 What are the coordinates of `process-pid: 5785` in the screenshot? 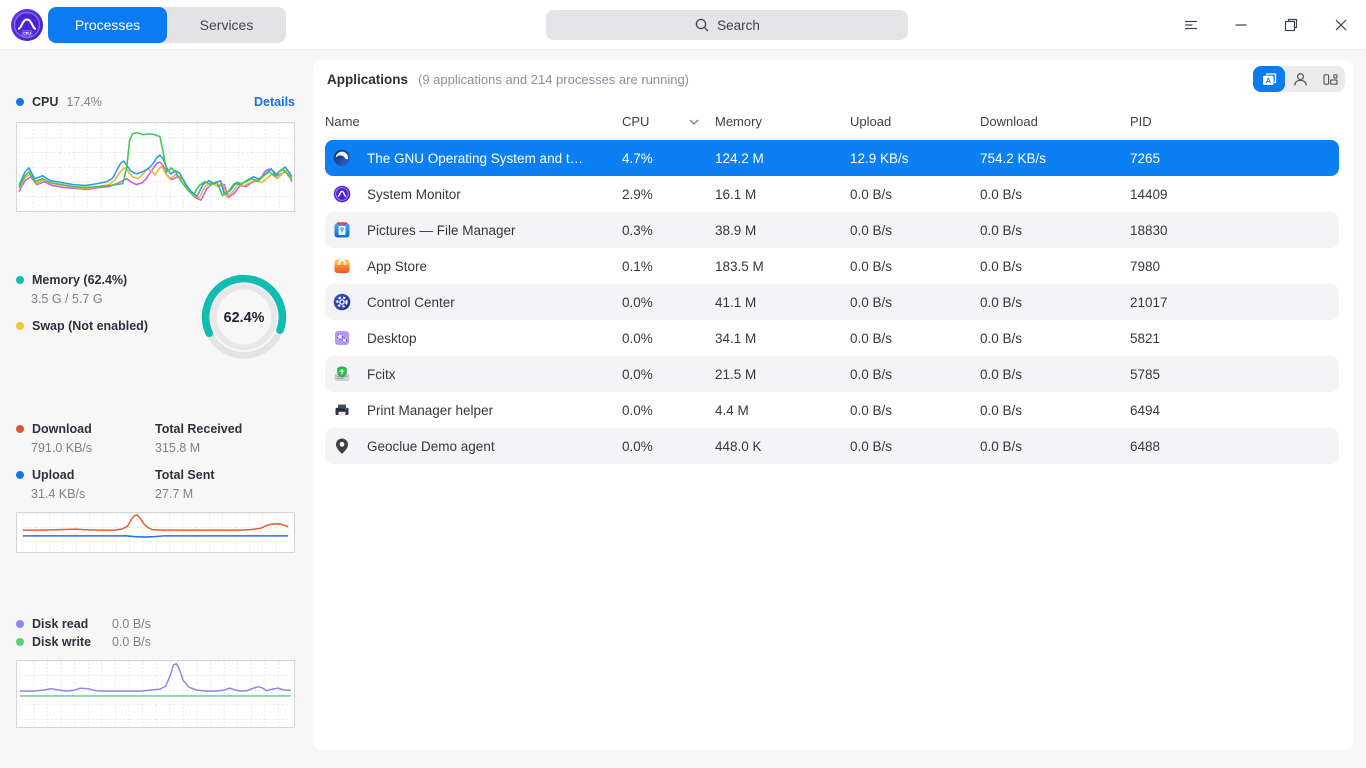 It's located at (1145, 374).